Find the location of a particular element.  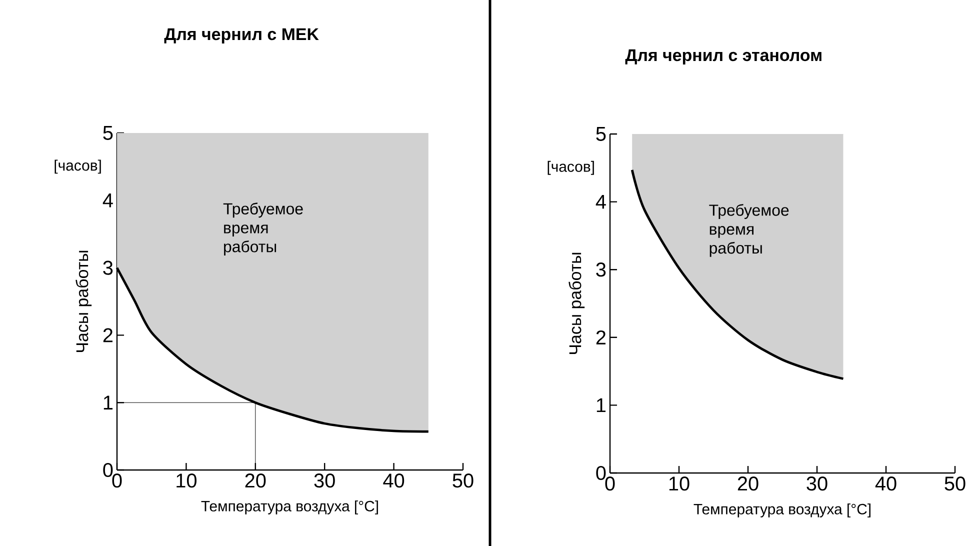

y-tick-label: 0 is located at coordinates (108, 470).